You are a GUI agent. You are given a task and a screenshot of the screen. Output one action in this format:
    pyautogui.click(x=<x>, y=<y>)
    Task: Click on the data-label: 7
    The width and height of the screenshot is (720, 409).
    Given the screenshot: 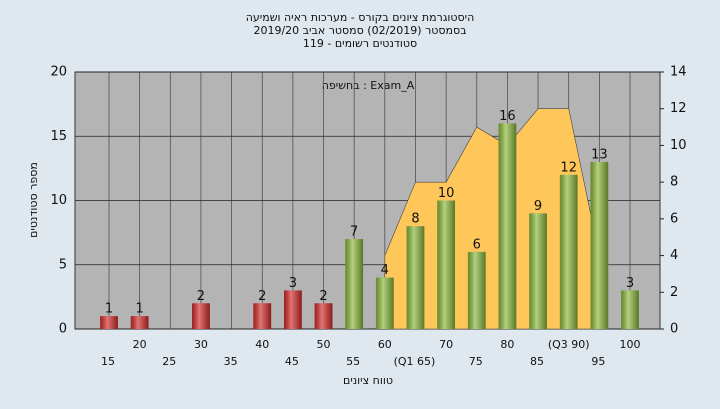 What is the action you would take?
    pyautogui.click(x=354, y=232)
    